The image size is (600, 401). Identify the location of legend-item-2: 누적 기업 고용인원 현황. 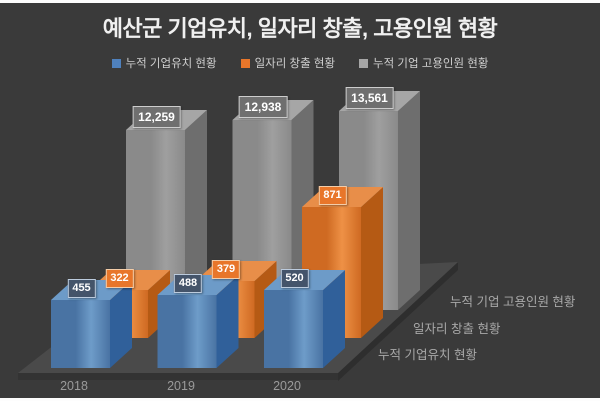
(423, 63).